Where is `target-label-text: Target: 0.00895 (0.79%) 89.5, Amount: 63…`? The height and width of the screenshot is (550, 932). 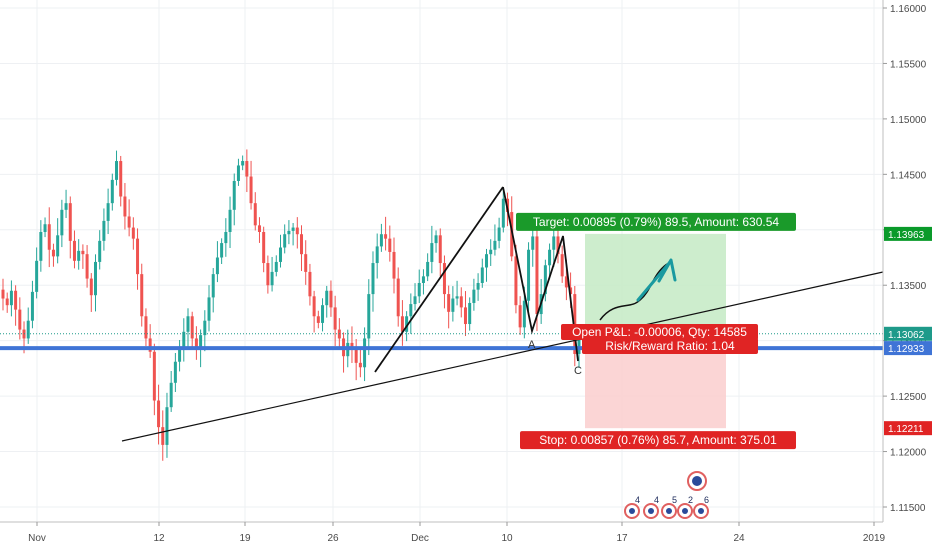 target-label-text: Target: 0.00895 (0.79%) 89.5, Amount: 63… is located at coordinates (656, 222).